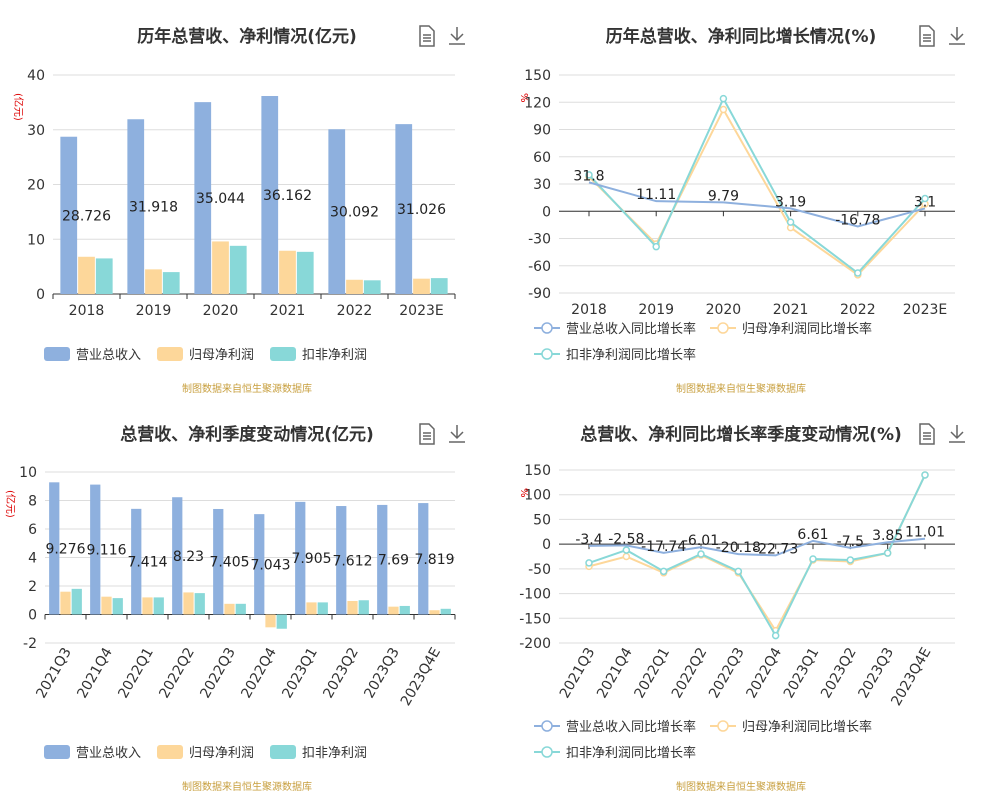  I want to click on data-label: 7.043, so click(270, 565).